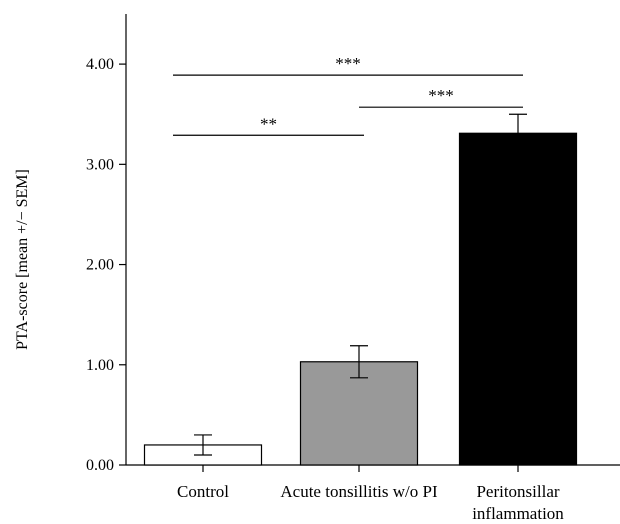 The width and height of the screenshot is (620, 524). What do you see at coordinates (441, 95) in the screenshot?
I see `significance-label-1: ***` at bounding box center [441, 95].